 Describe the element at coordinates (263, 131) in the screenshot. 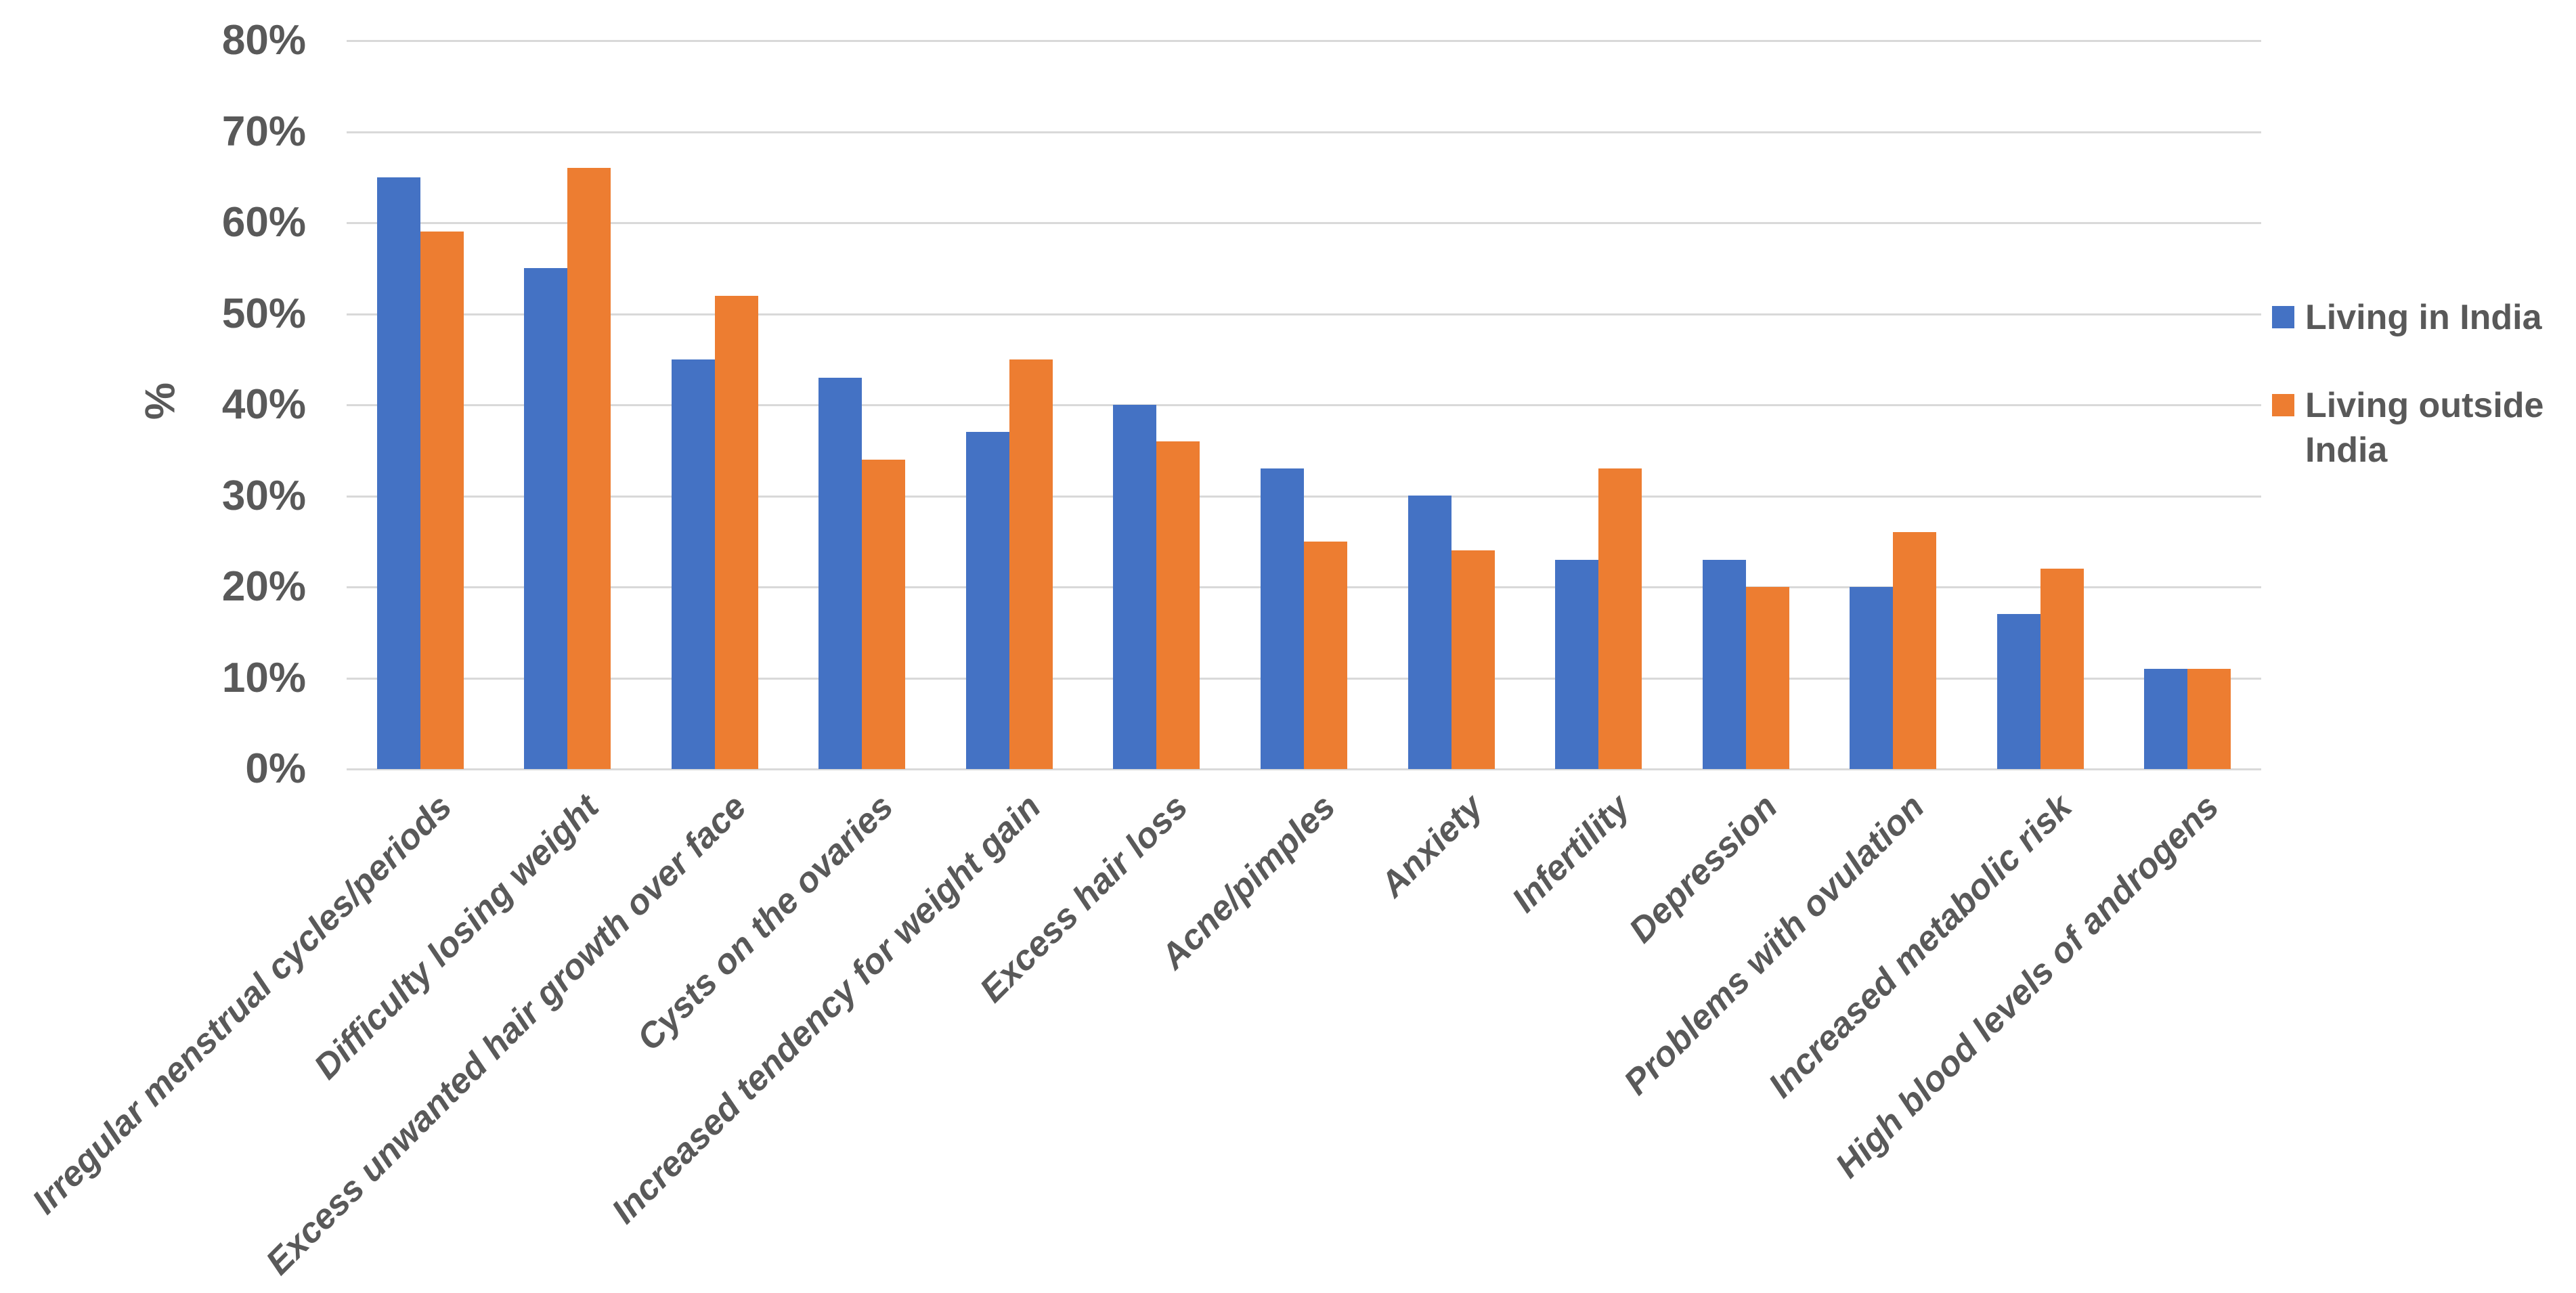

I see `y-tick-label: 70%` at that location.